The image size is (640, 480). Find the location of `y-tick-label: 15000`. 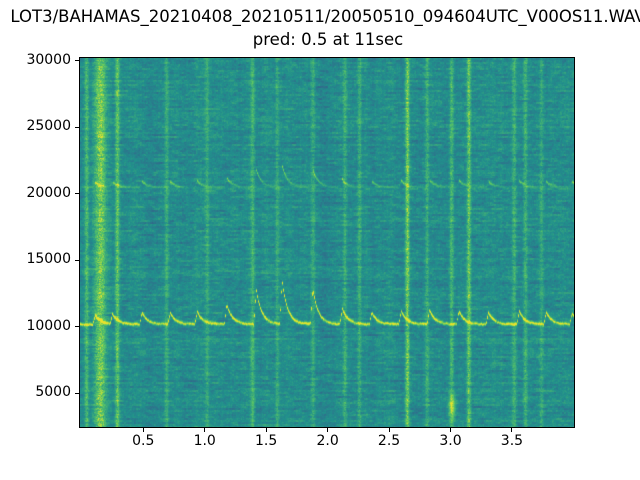

y-tick-label: 15000 is located at coordinates (48, 259).